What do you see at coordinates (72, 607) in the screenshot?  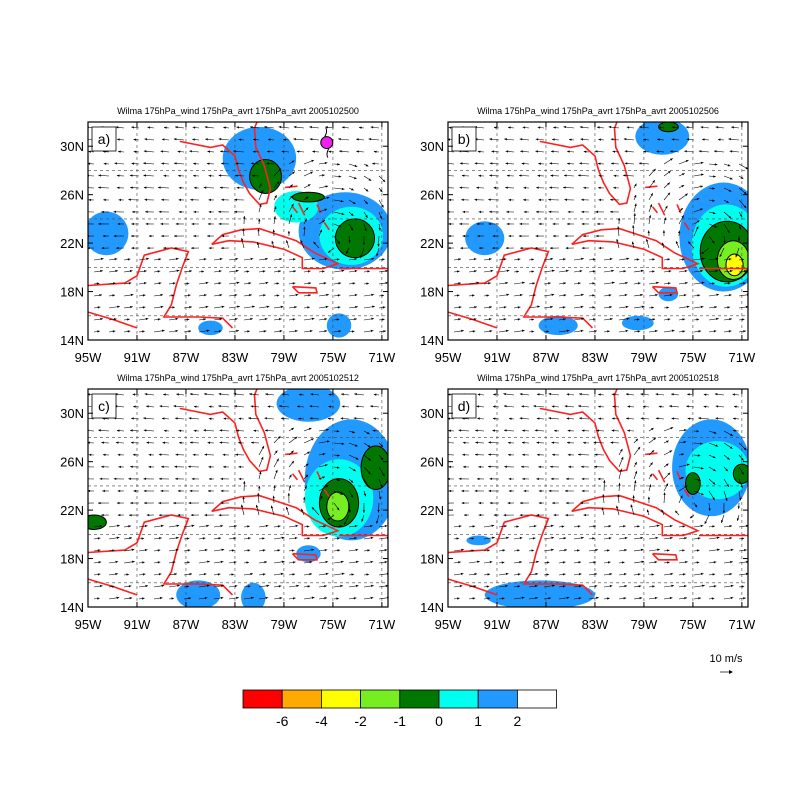 I see `lat-tick-label: 14N` at bounding box center [72, 607].